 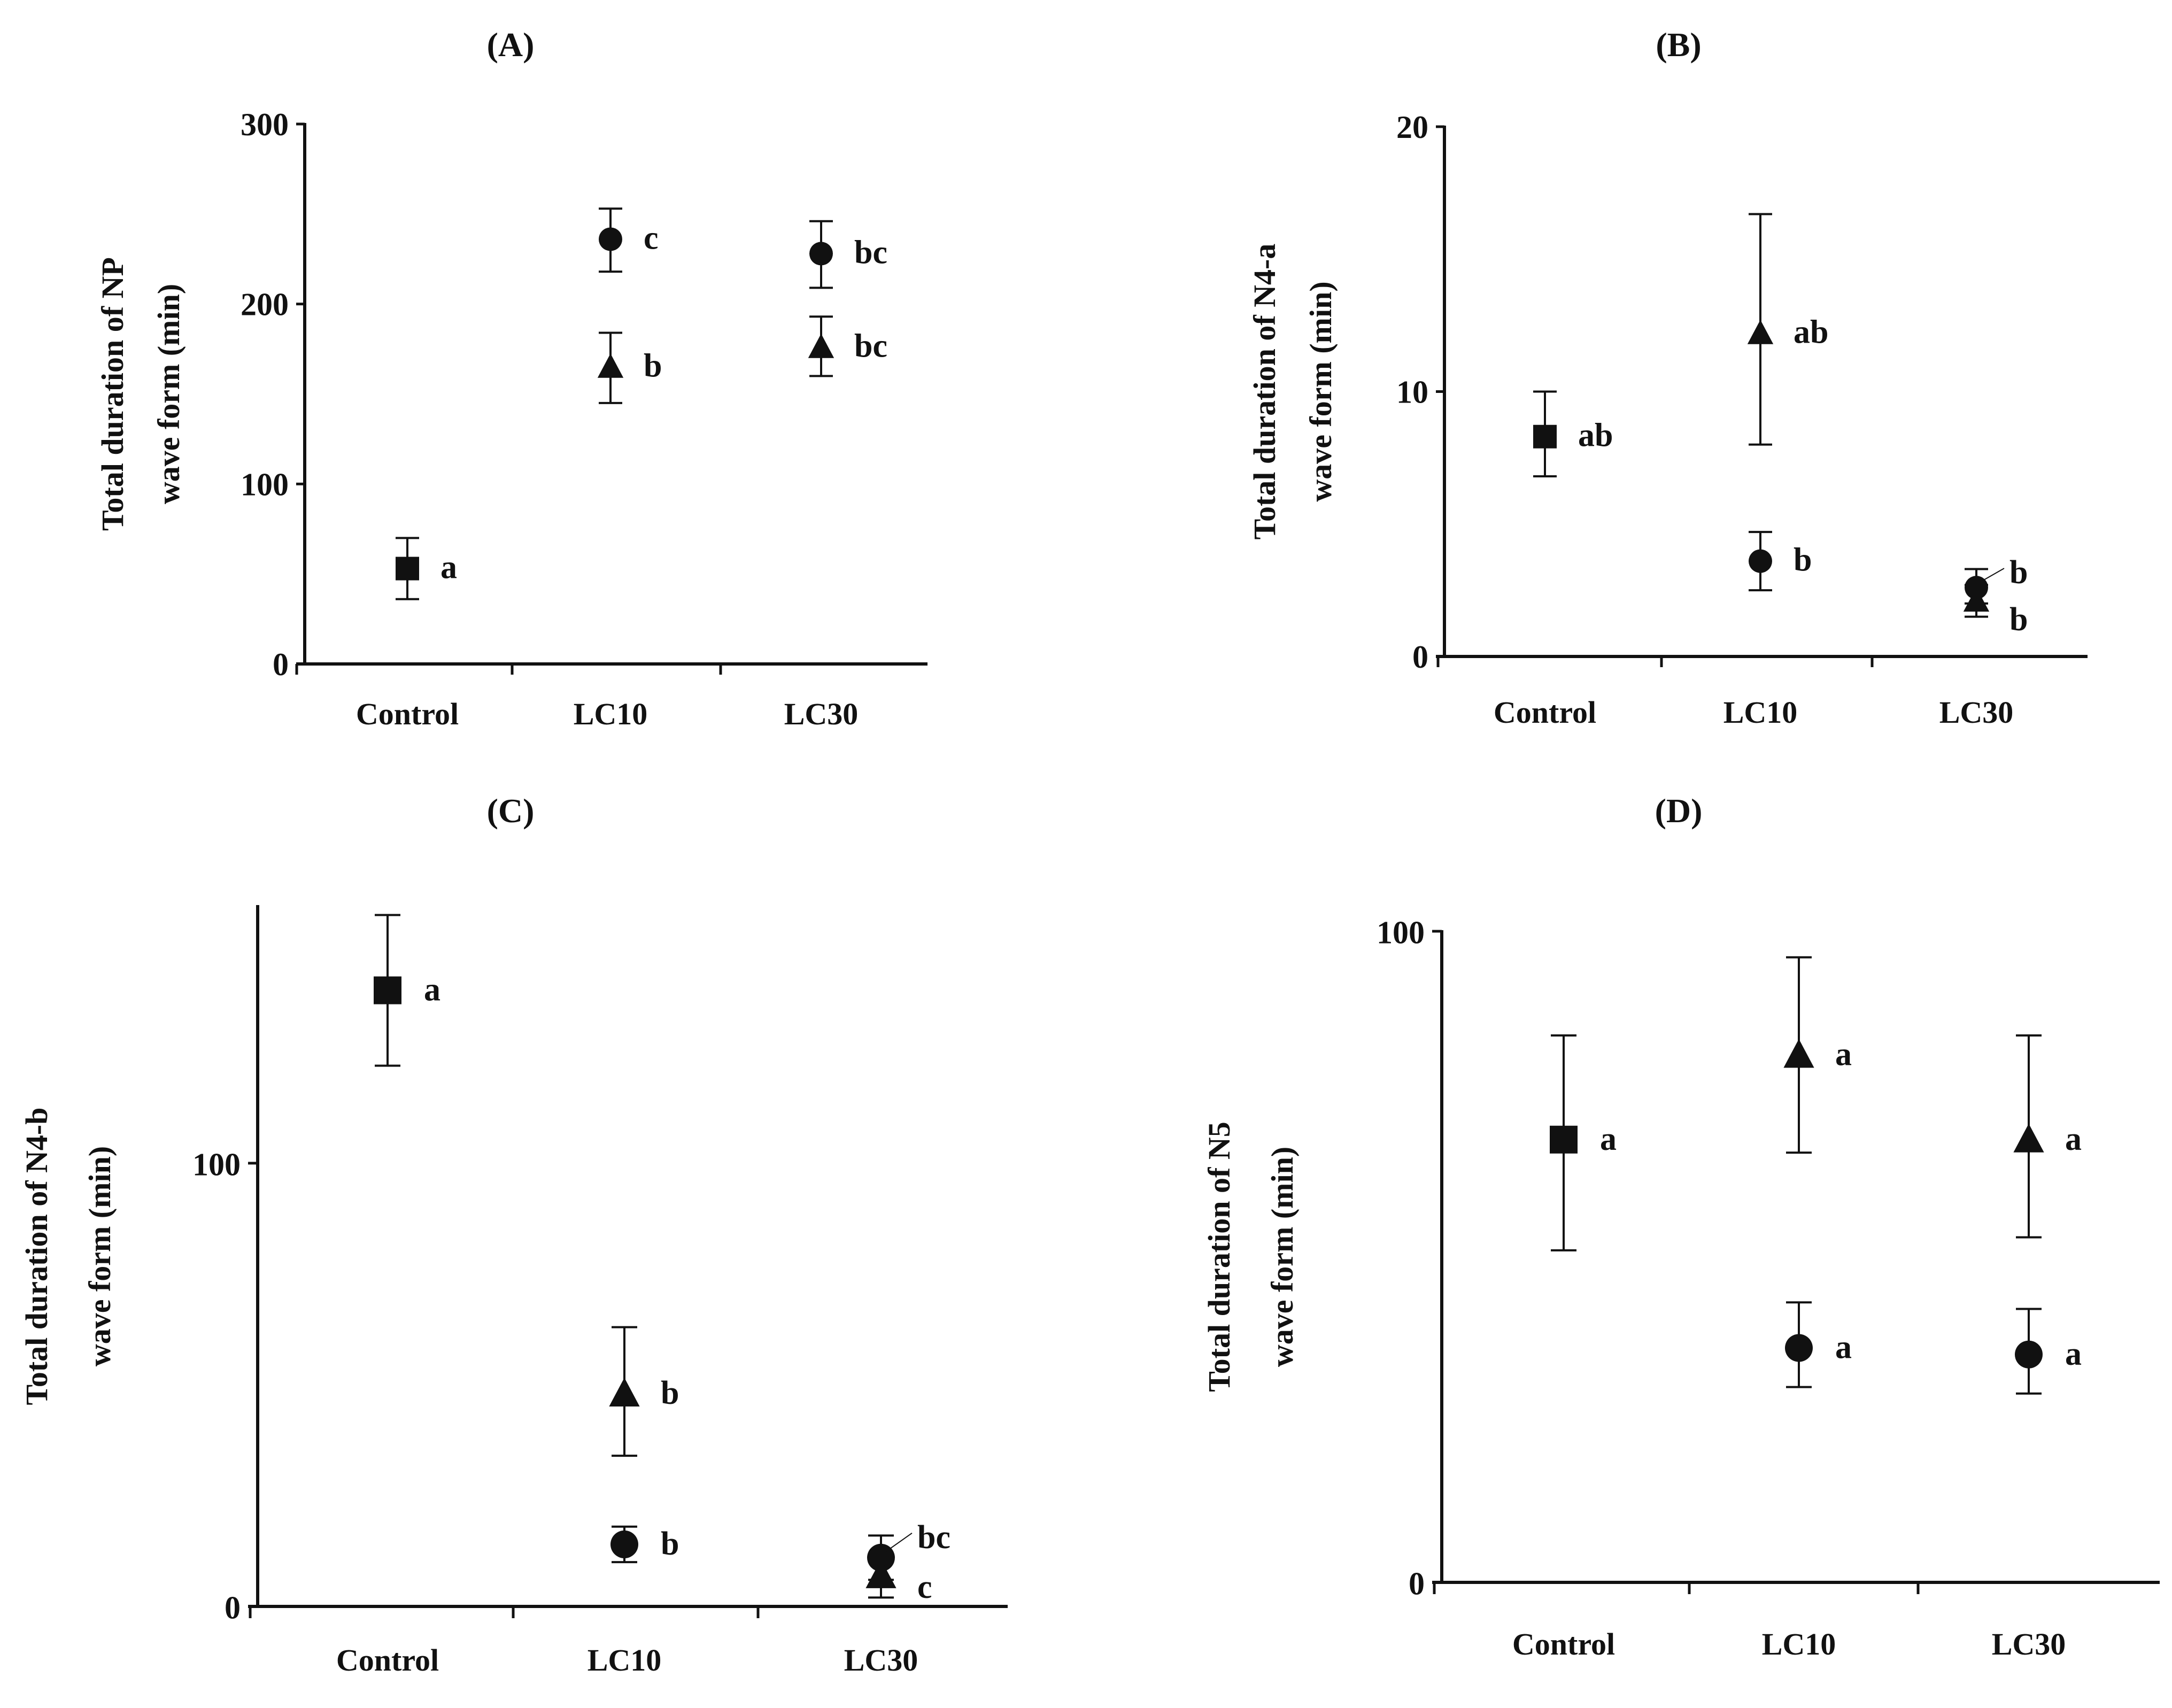 I want to click on y-axis-title-line: Total duration of N4-a, so click(x=1264, y=392).